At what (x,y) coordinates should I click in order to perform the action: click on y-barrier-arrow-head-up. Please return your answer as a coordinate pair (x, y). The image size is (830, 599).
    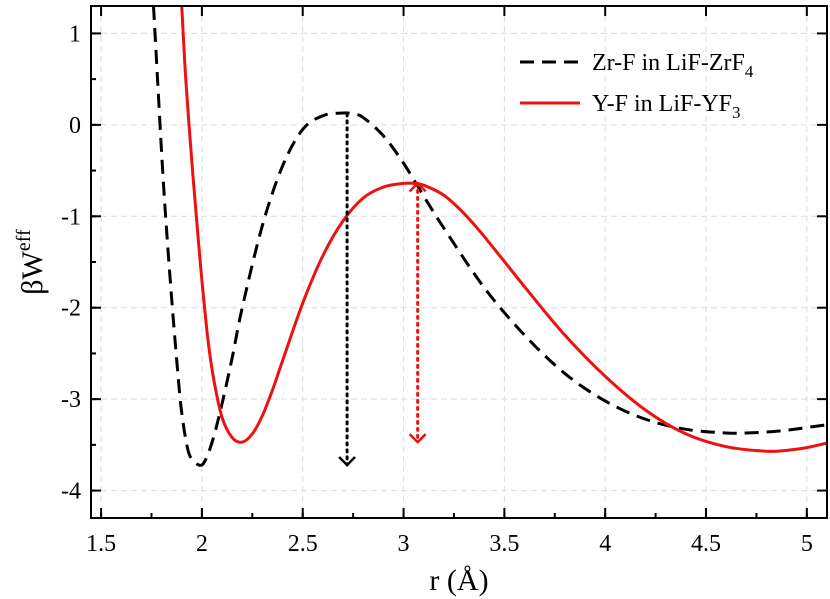
    Looking at the image, I should click on (417, 187).